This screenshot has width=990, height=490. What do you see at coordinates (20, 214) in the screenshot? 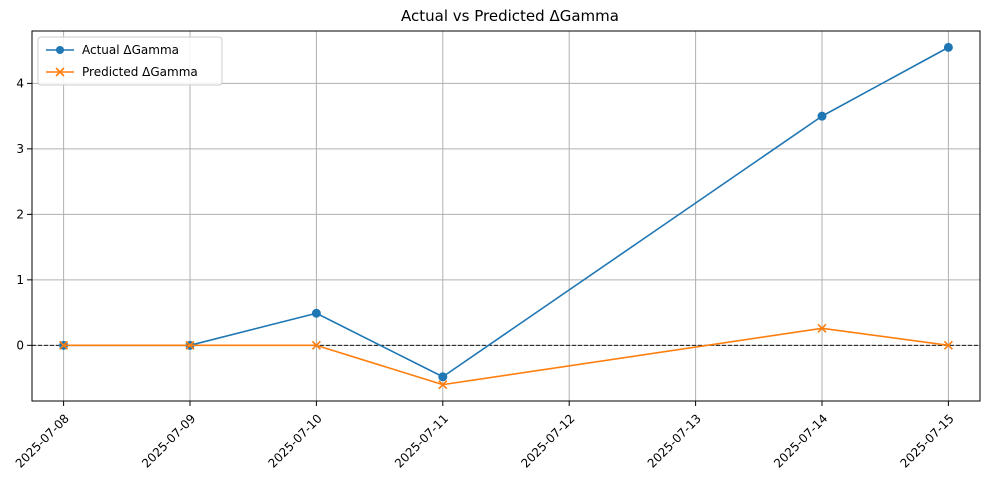
I see `y-tick-label: 2` at bounding box center [20, 214].